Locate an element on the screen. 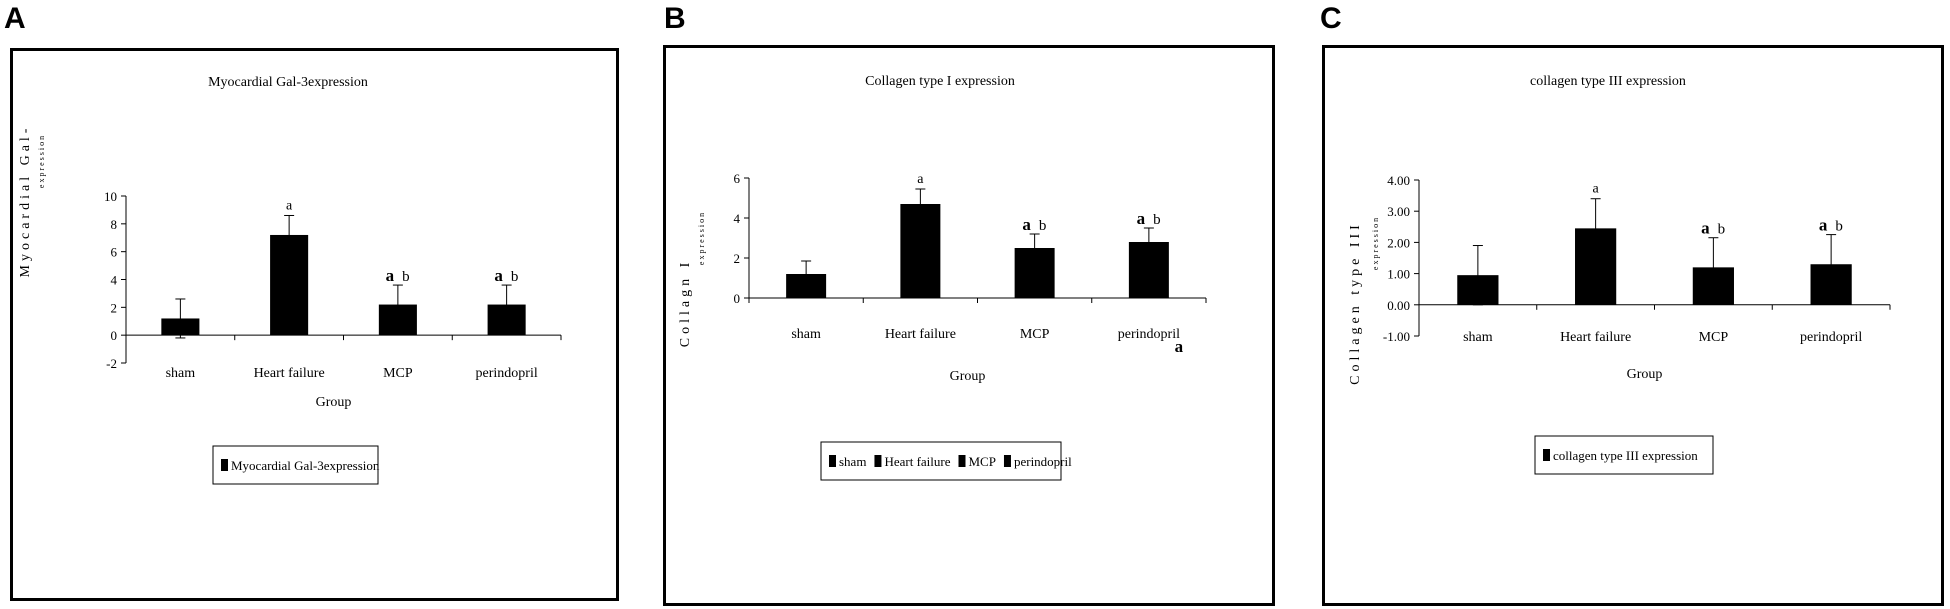 Image resolution: width=1950 pixels, height=609 pixels. y-tick-label: 4.00 is located at coordinates (1398, 180).